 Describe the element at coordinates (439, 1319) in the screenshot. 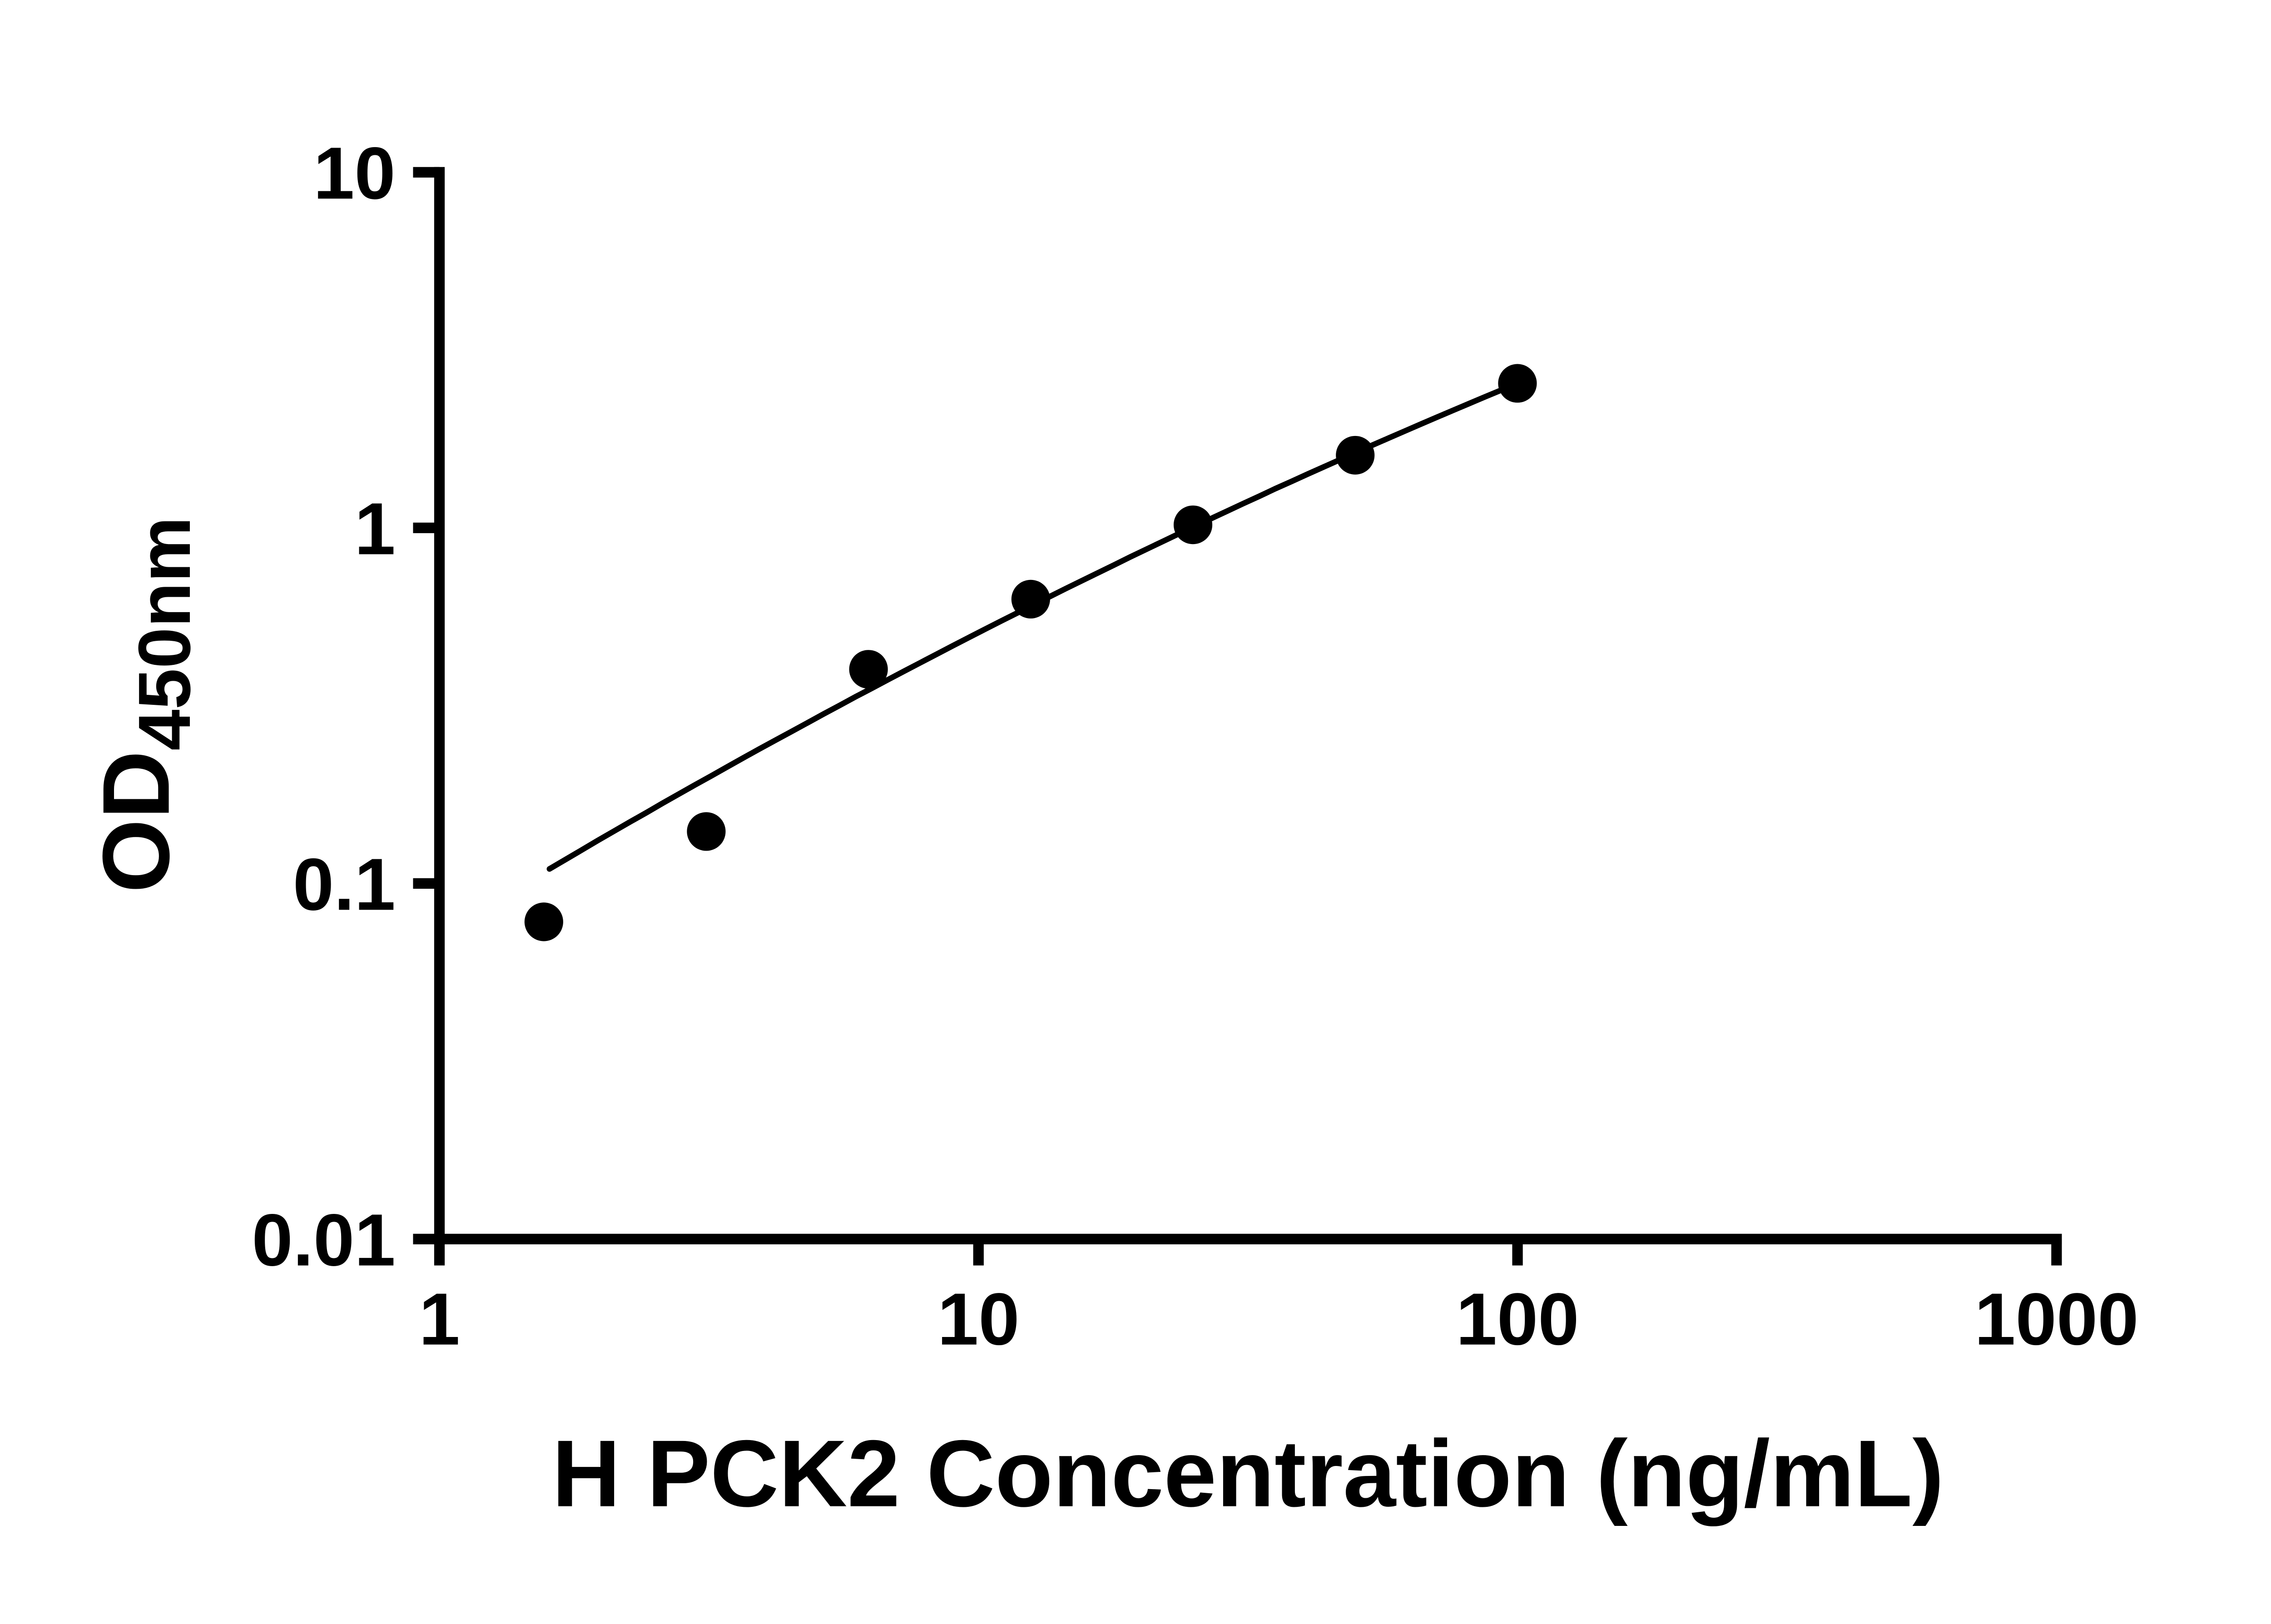

I see `x-axis-tick-label: 1` at that location.